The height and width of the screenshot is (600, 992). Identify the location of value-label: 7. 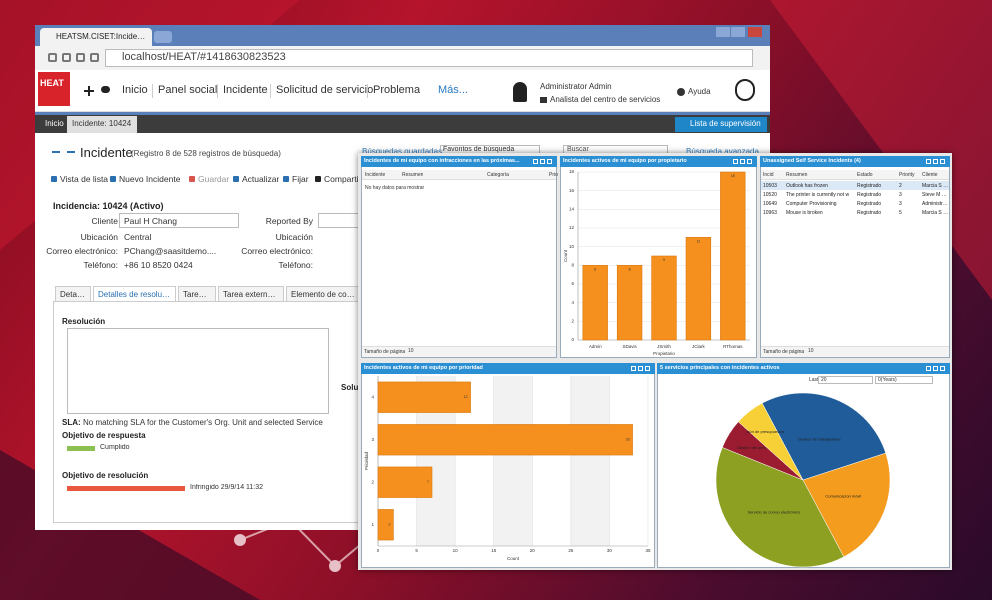
(428, 482).